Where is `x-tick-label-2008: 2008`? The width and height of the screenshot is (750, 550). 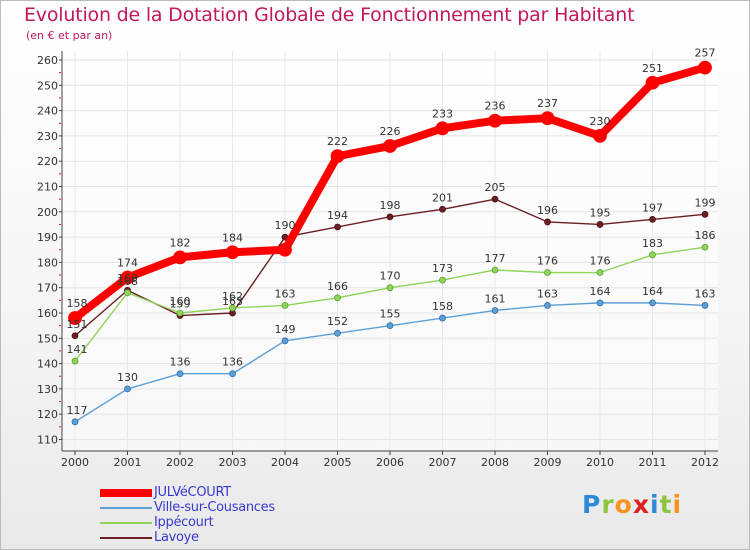 x-tick-label-2008: 2008 is located at coordinates (495, 462).